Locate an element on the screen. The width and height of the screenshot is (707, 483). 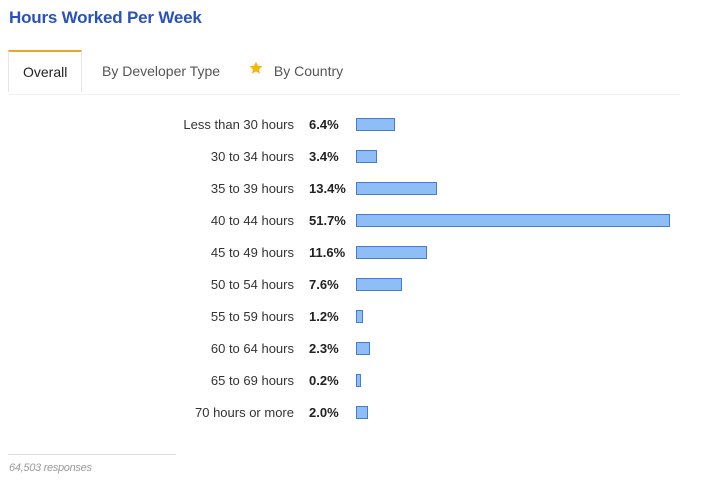
value-label: 11.6% is located at coordinates (327, 252).